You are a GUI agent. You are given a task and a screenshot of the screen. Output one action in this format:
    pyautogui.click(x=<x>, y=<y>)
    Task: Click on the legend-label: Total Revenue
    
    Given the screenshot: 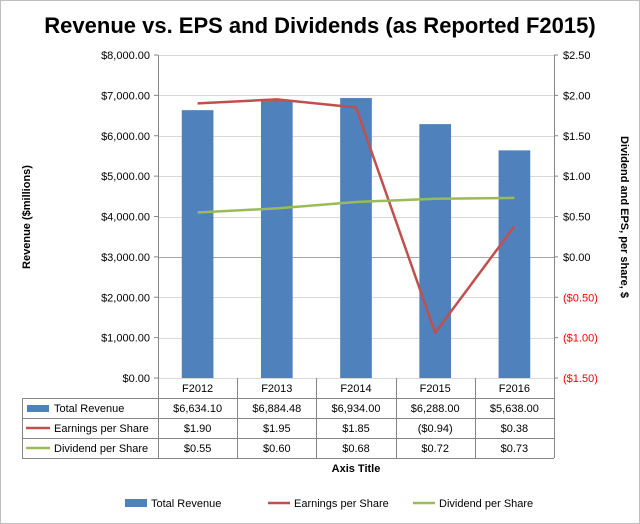 What is the action you would take?
    pyautogui.click(x=186, y=504)
    